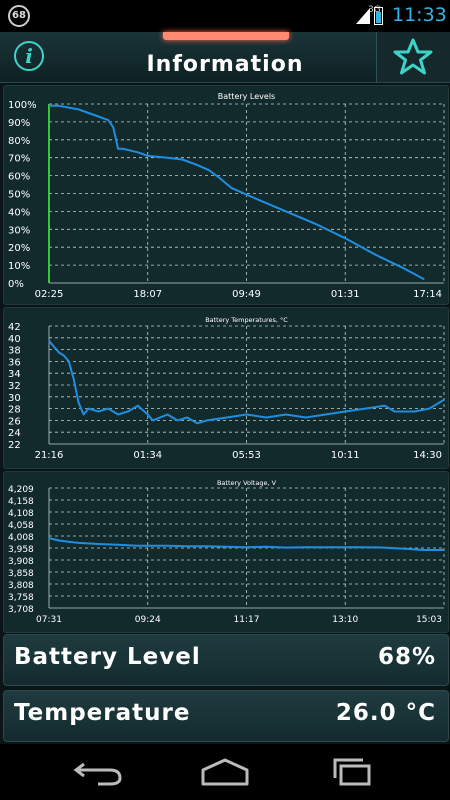 The width and height of the screenshot is (450, 800). I want to click on x-tick-label: 10:11, so click(345, 455).